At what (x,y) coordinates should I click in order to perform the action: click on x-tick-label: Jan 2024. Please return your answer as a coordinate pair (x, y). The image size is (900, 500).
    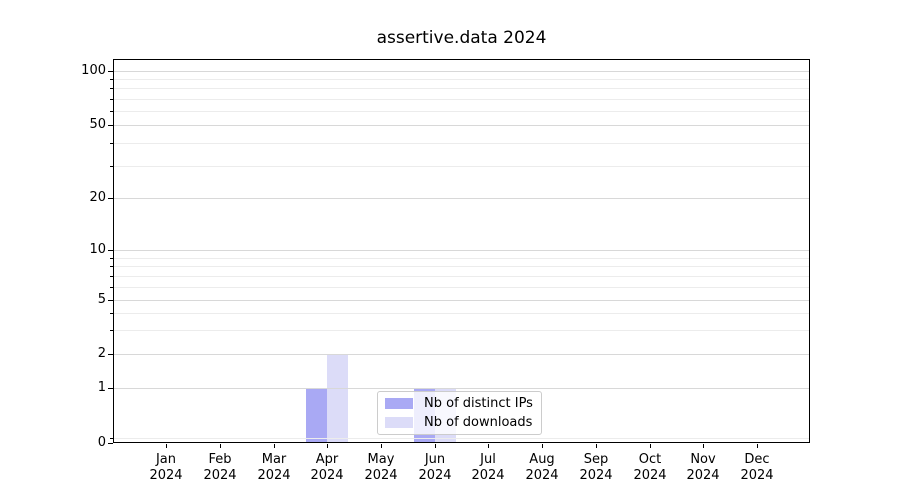
    Looking at the image, I should click on (166, 468).